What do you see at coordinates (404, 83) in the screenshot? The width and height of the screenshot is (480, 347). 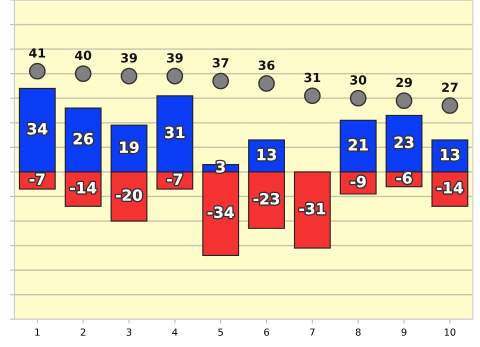 I see `data-label: 29` at bounding box center [404, 83].